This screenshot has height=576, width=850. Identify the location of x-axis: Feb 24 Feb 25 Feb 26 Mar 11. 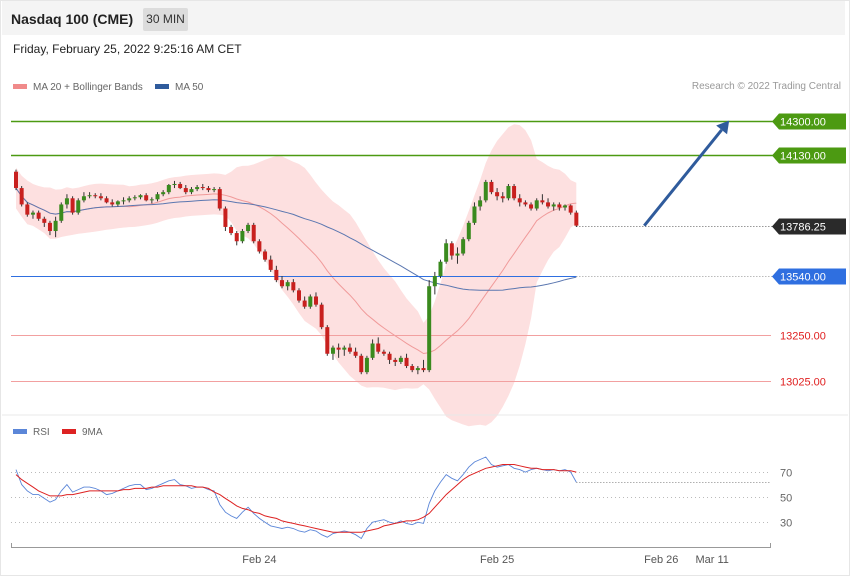
(391, 554).